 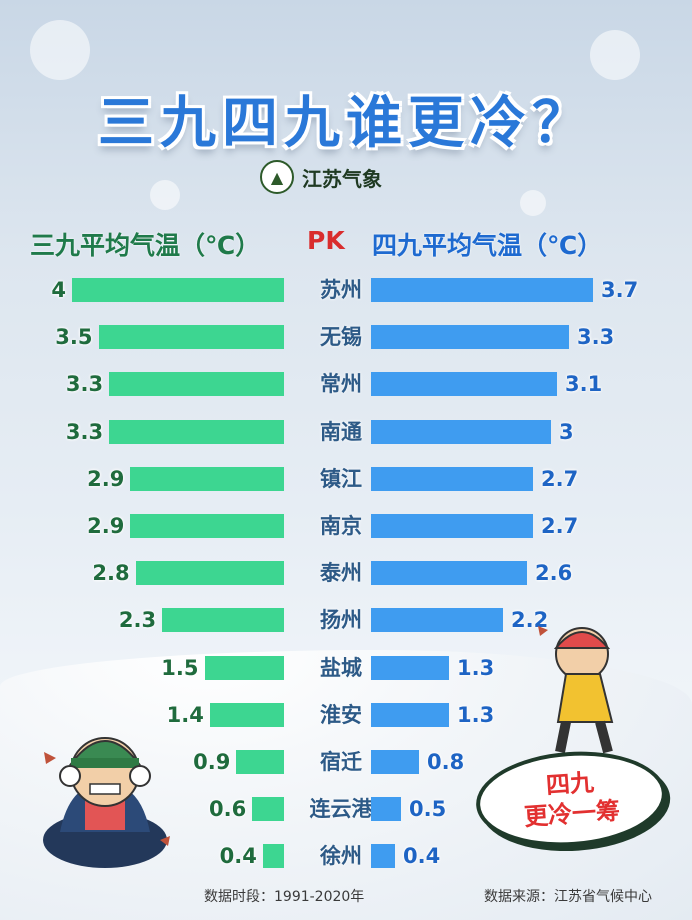 I want to click on city-label: 连云港, so click(x=341, y=809).